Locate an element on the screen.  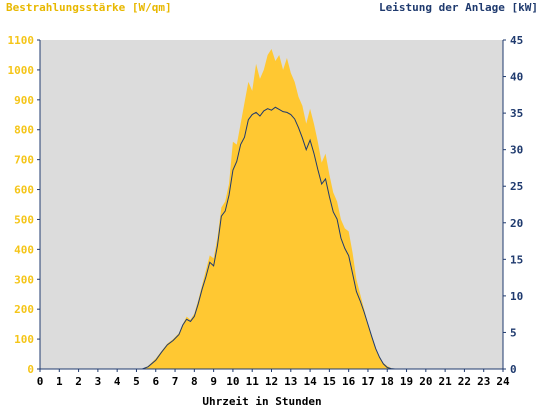
x-tick-label: 22 is located at coordinates (464, 381).